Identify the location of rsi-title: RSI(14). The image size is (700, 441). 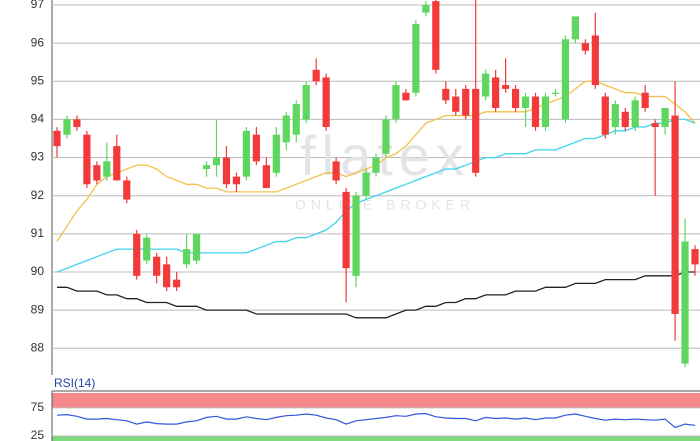
(74, 383).